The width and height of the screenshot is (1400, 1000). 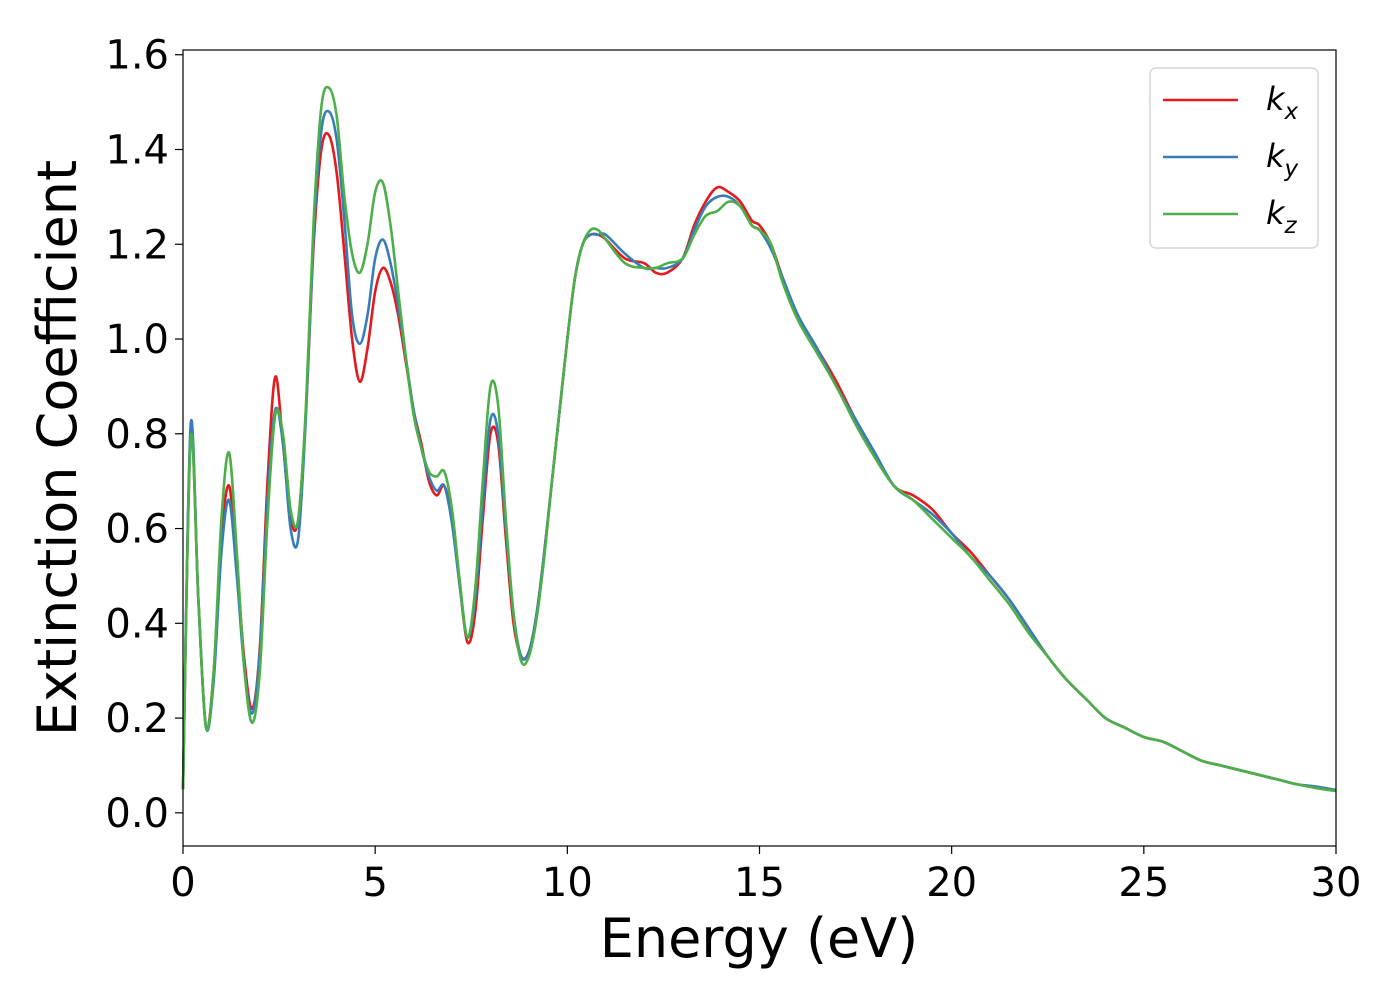 I want to click on y-tick-label: 0.4, so click(x=137, y=624).